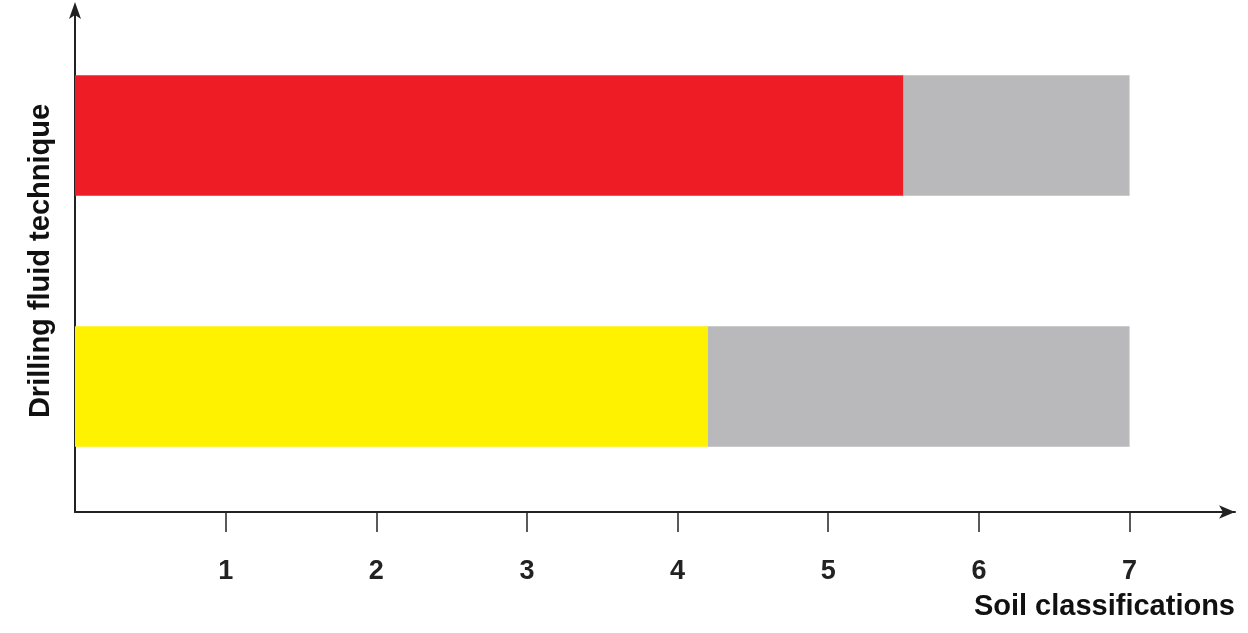 Image resolution: width=1248 pixels, height=633 pixels. What do you see at coordinates (678, 569) in the screenshot?
I see `x-tick-label: 4` at bounding box center [678, 569].